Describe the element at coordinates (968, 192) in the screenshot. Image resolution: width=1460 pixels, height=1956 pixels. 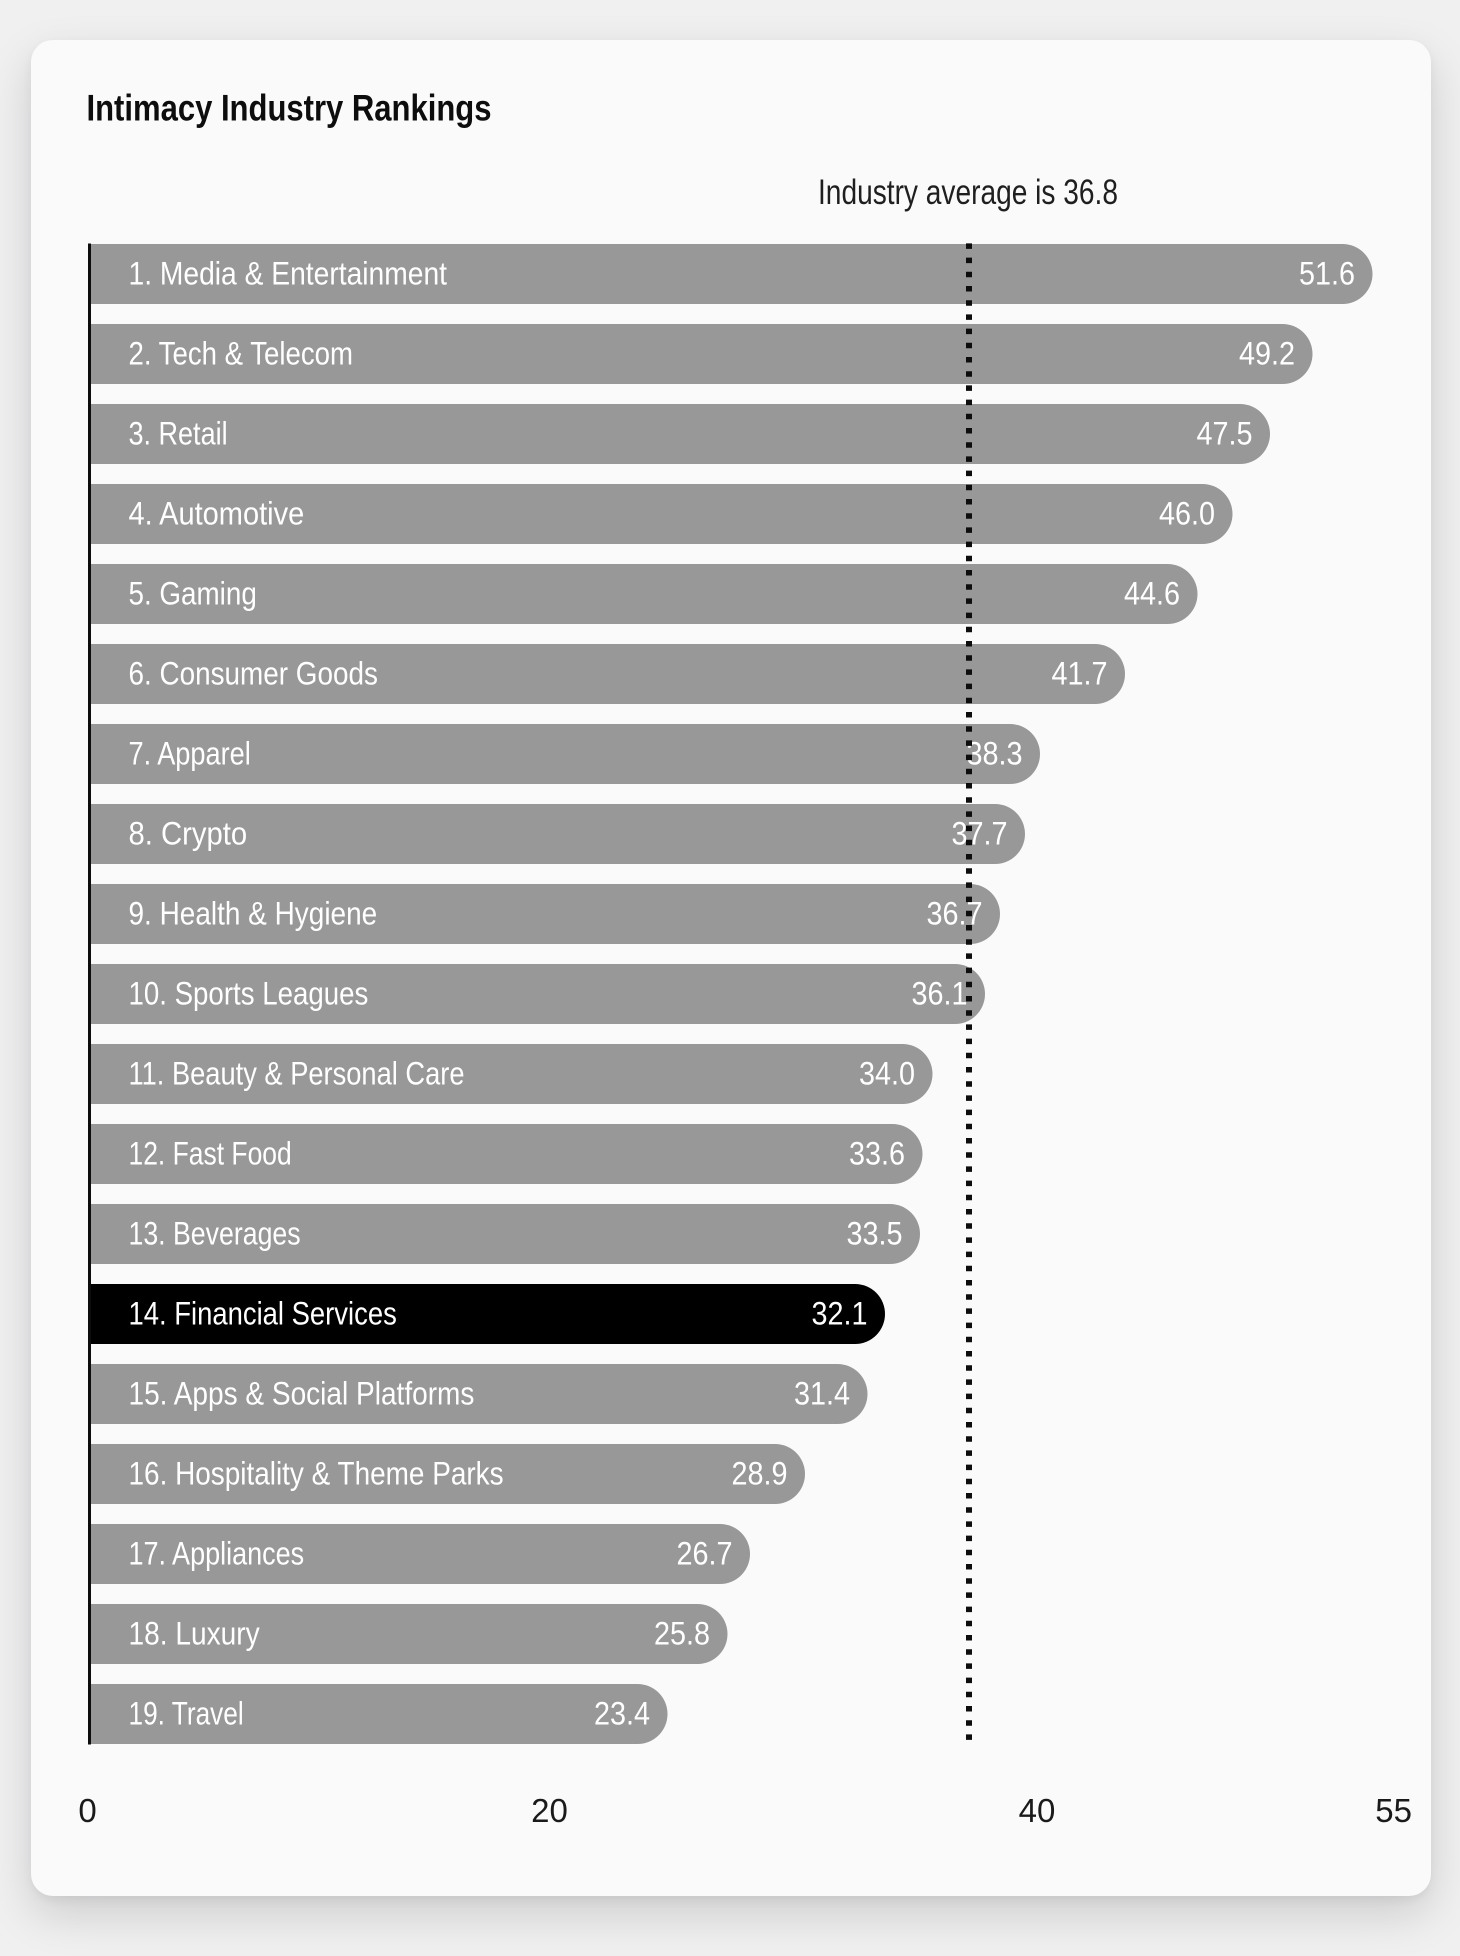
I see `svg-text: Industry average is 36.8` at that location.